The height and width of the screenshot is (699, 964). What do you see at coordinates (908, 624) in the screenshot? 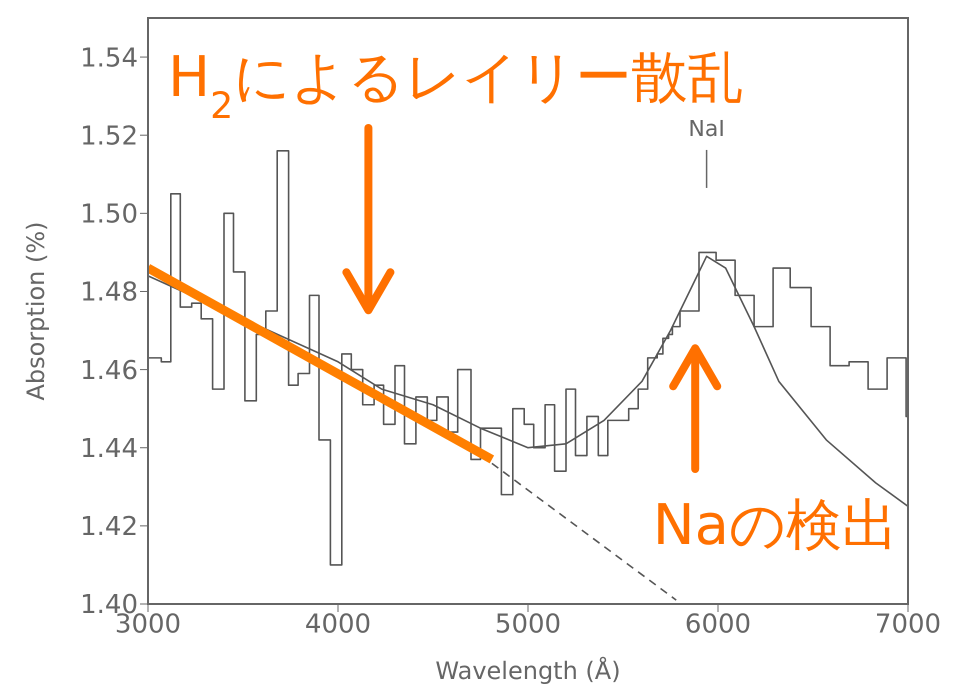
I see `x-tick-label: 7000` at bounding box center [908, 624].